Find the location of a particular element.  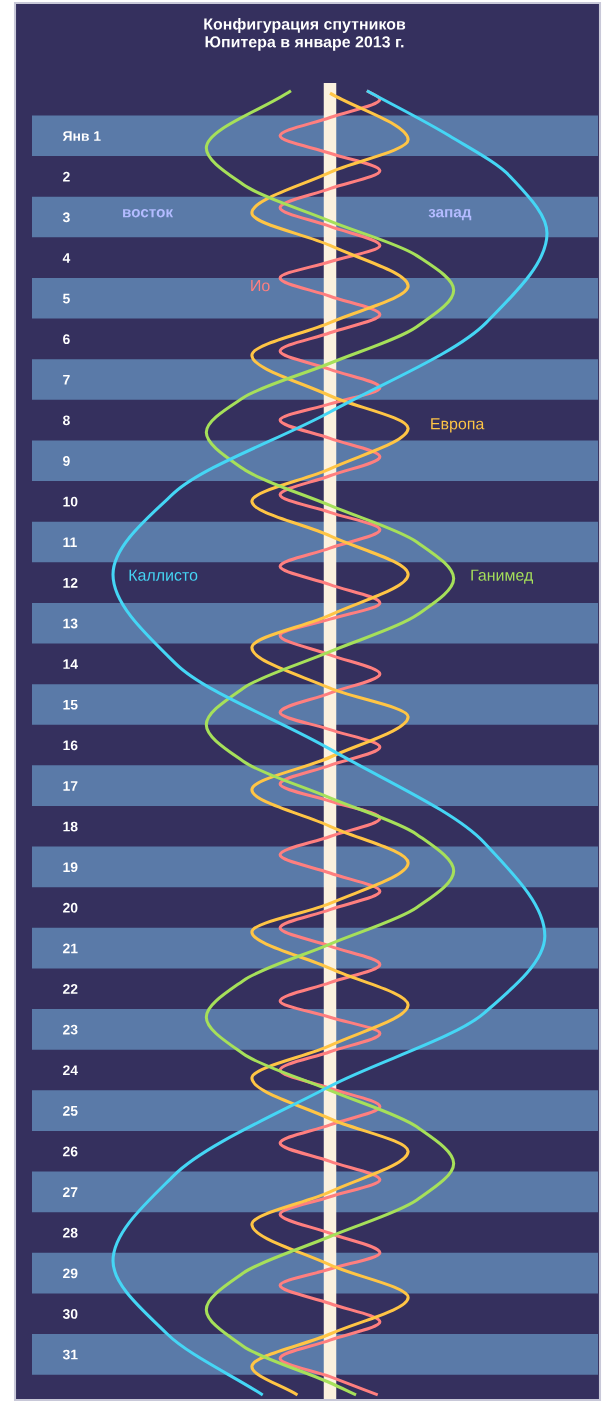

y-tick-label: 20 is located at coordinates (70, 907).